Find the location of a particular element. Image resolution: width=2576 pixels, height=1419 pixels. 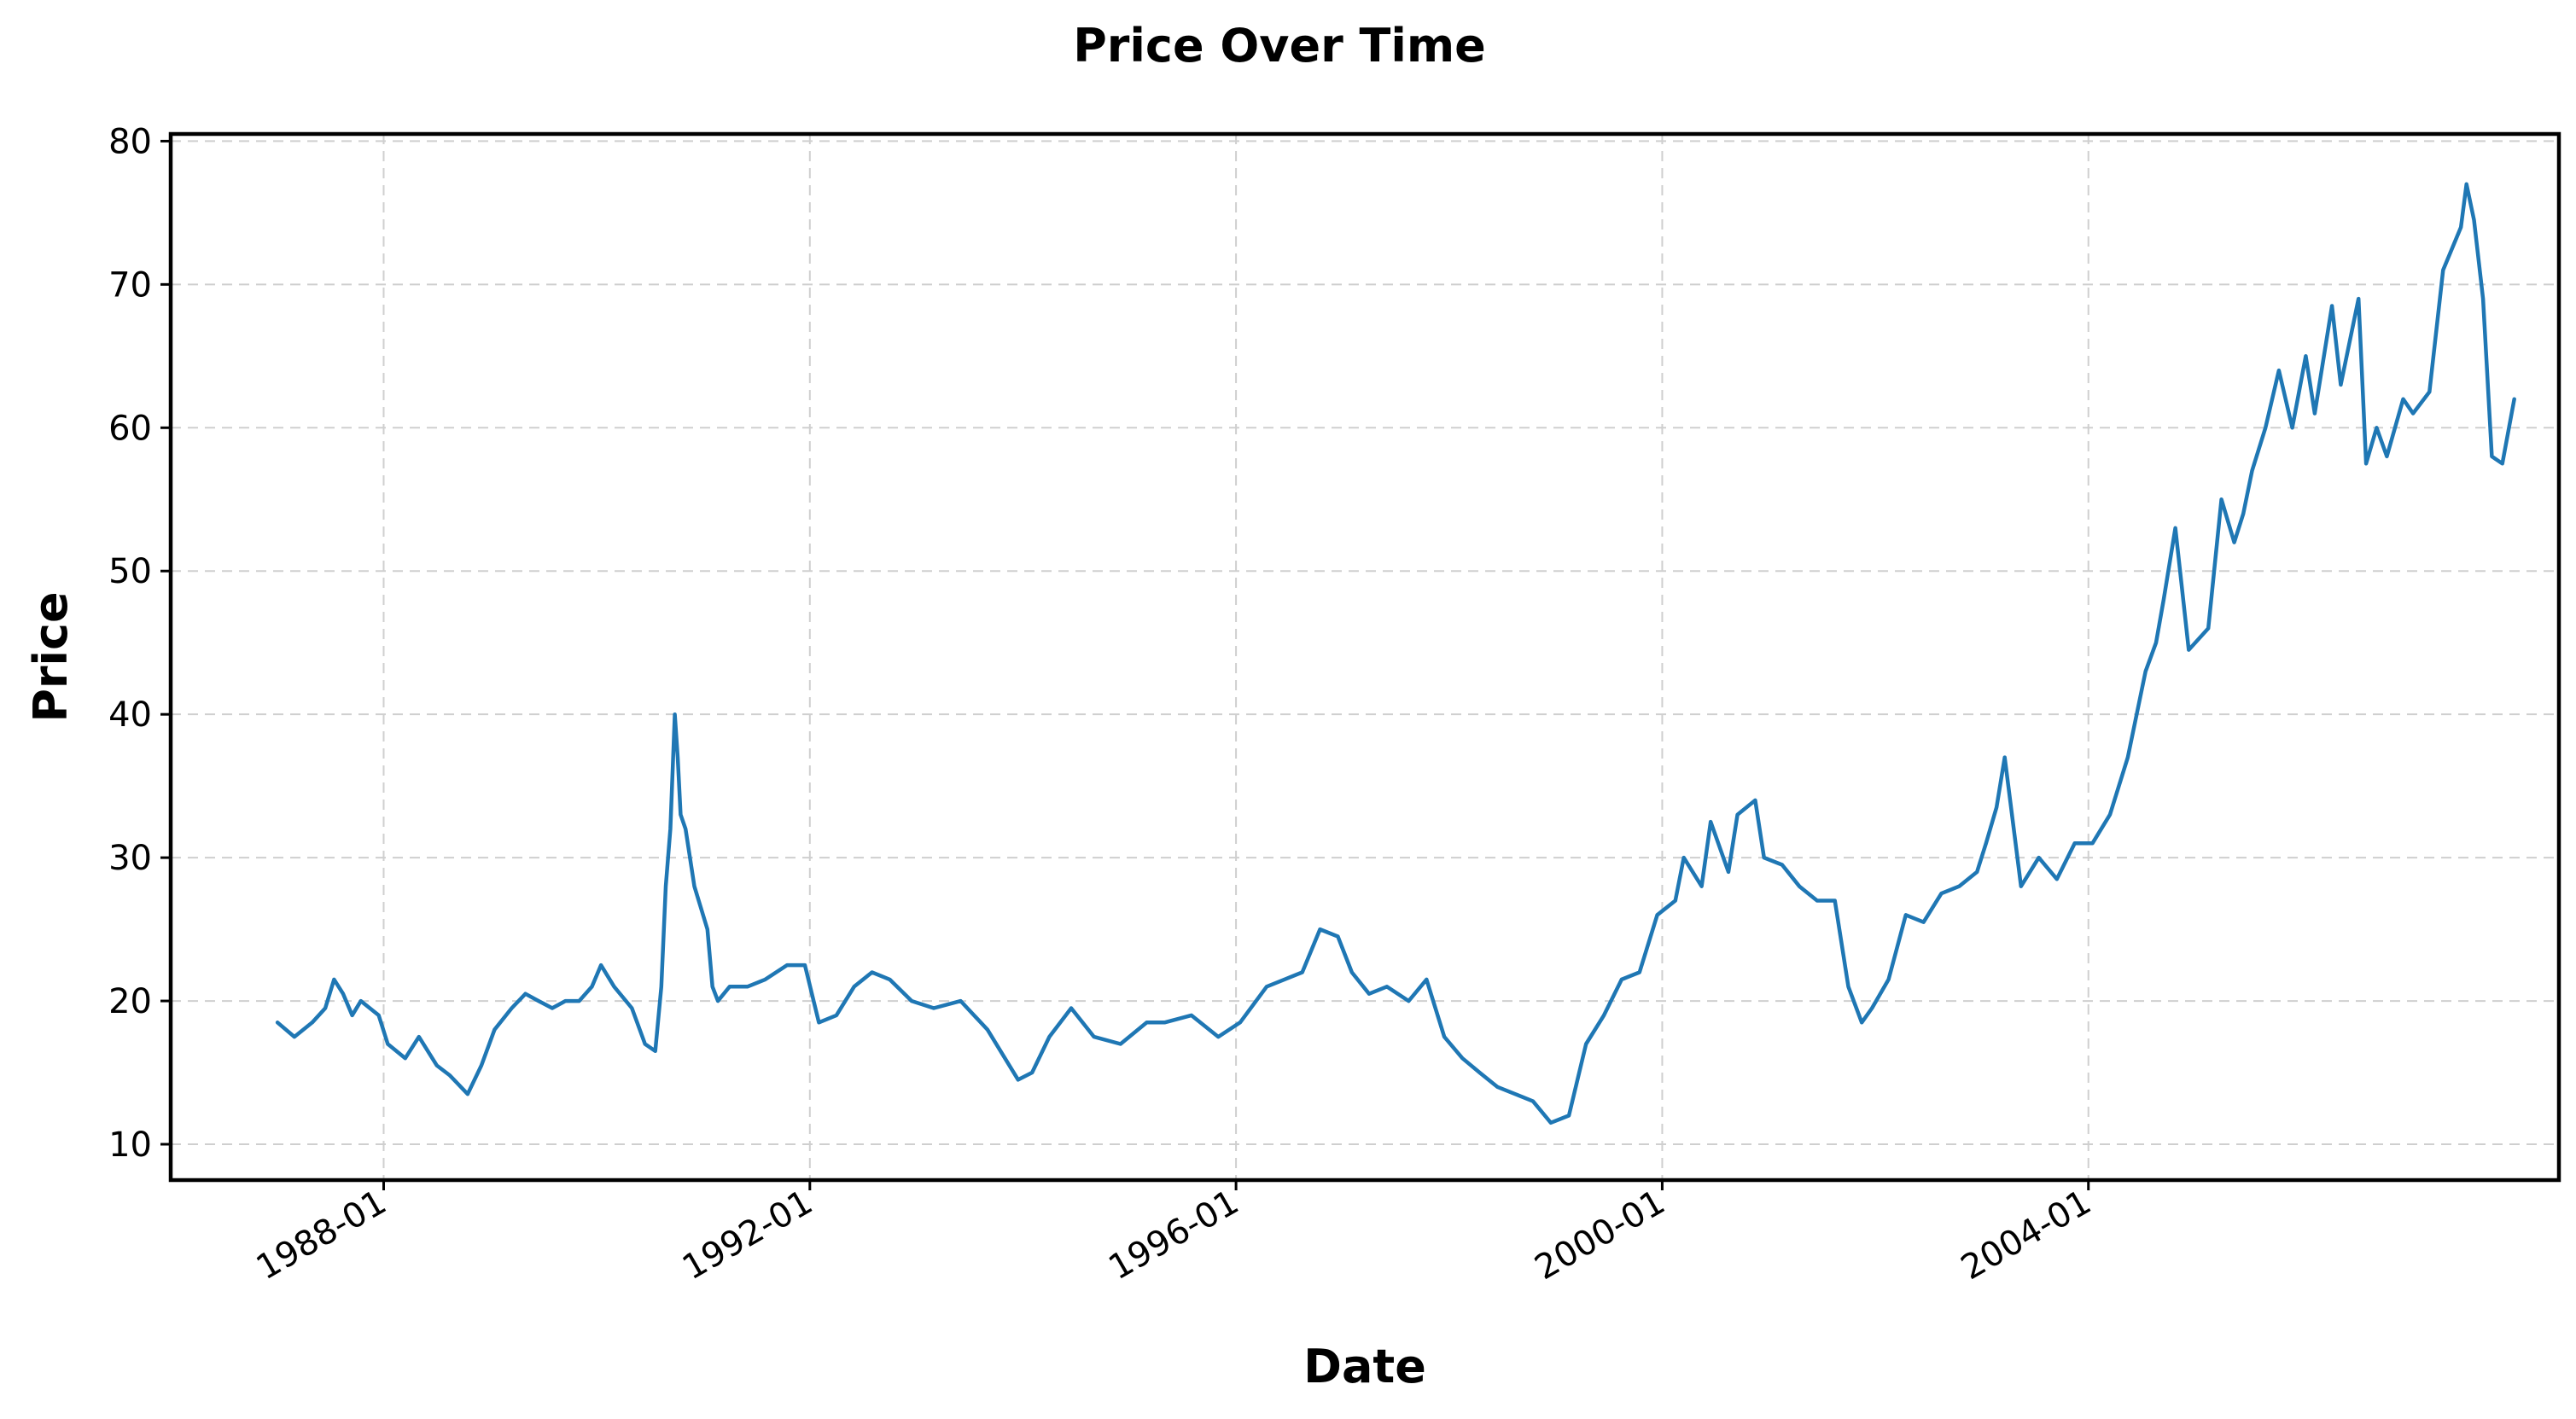

chart-title: Price Over Time is located at coordinates (1279, 46).